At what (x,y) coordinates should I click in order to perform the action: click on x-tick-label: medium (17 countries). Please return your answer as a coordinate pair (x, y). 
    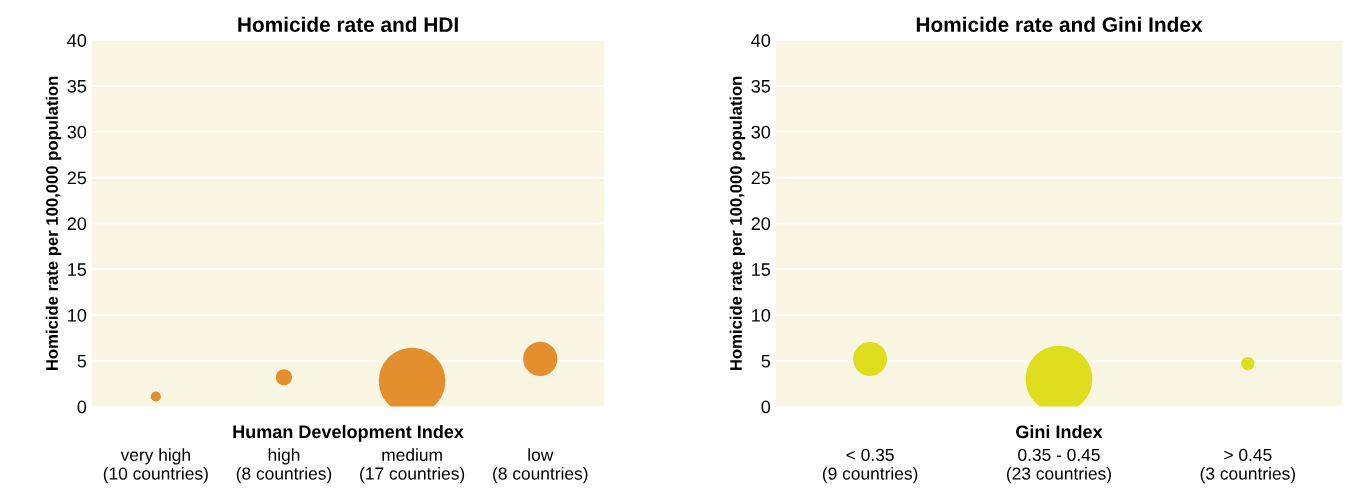
    Looking at the image, I should click on (412, 466).